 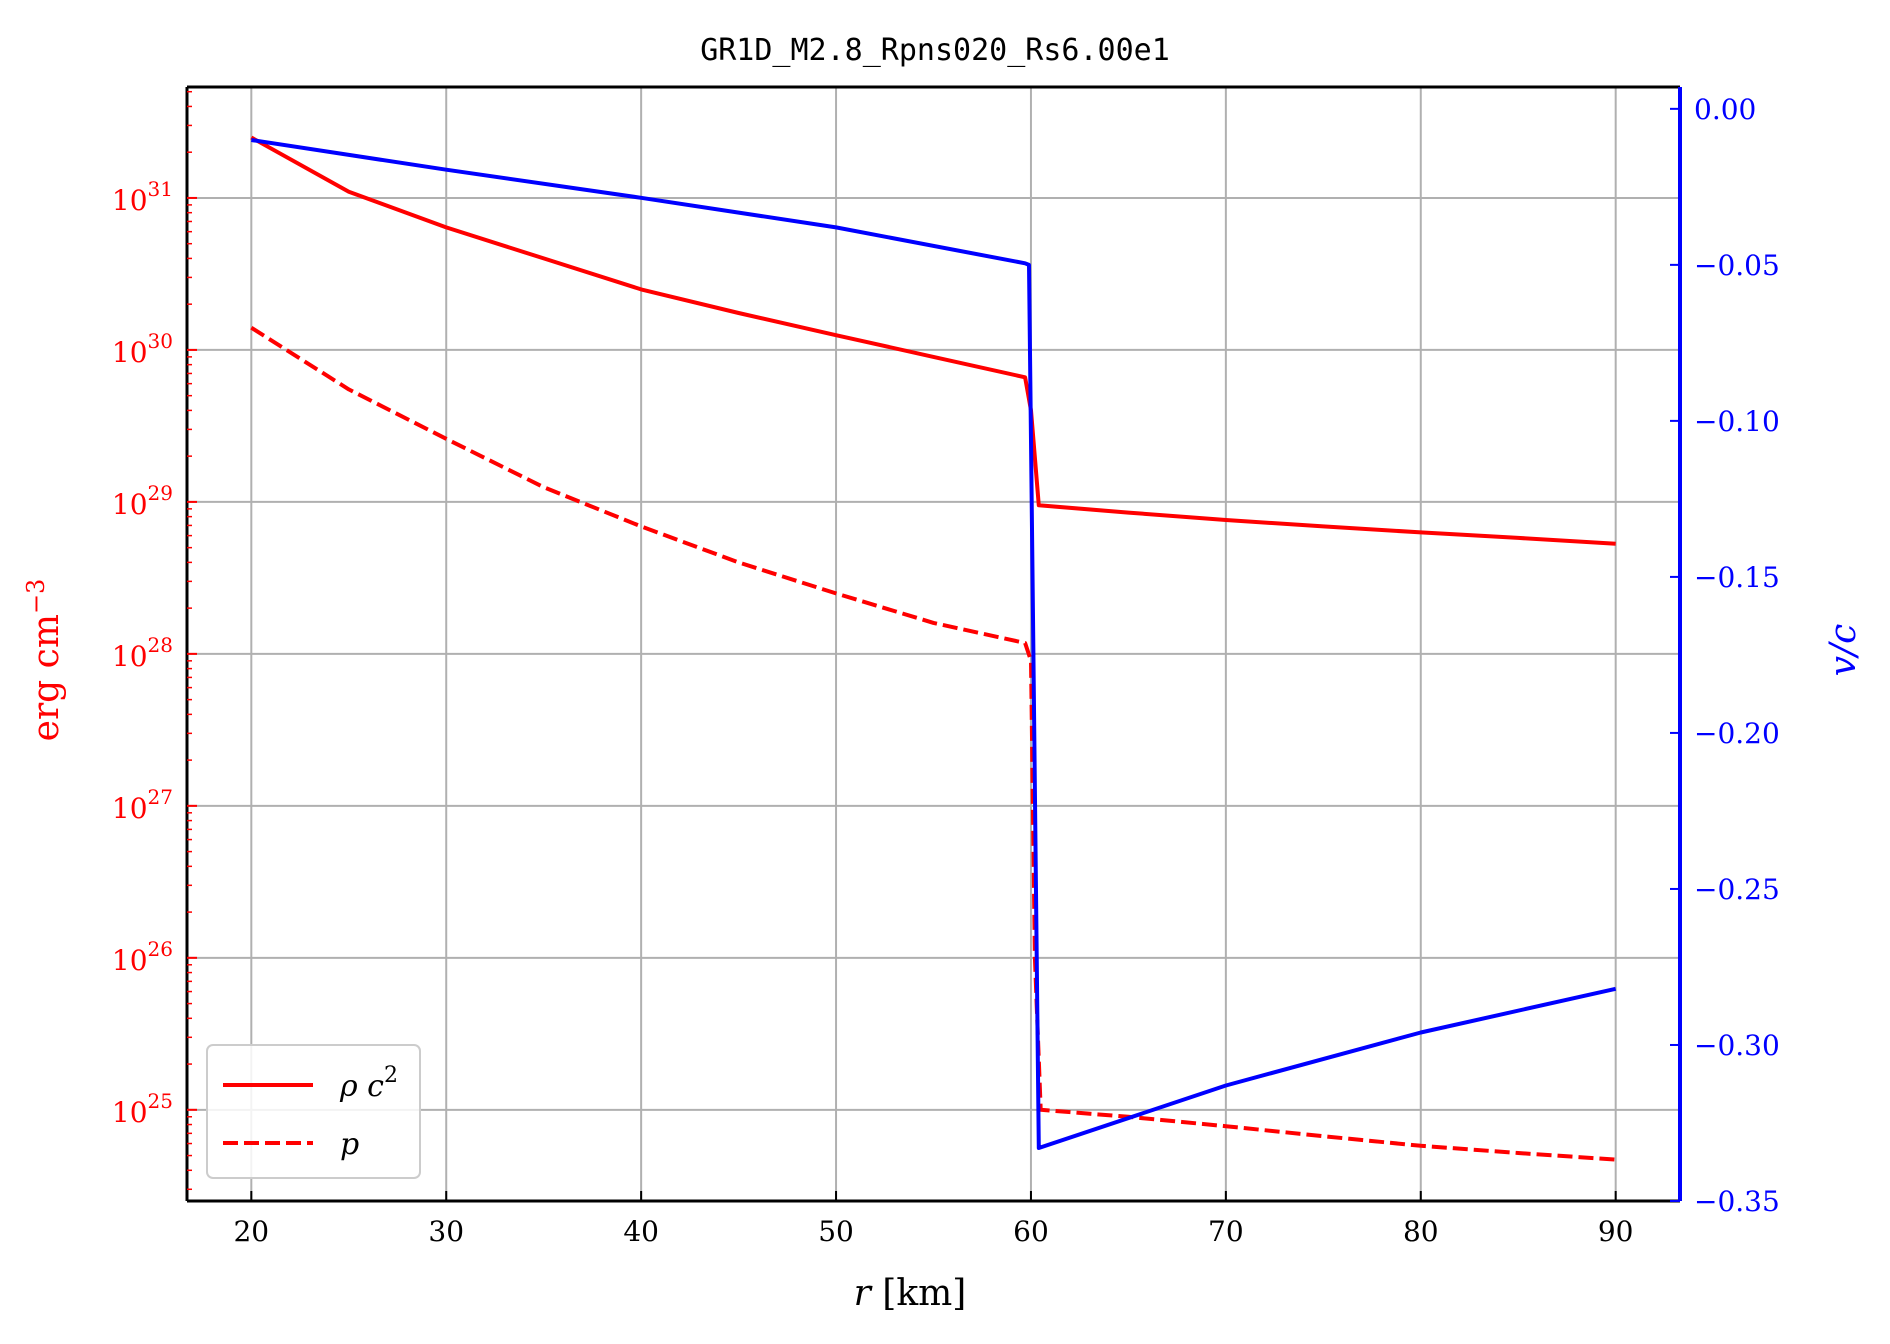 I want to click on right-tick-label: −0.20, so click(x=1737, y=733).